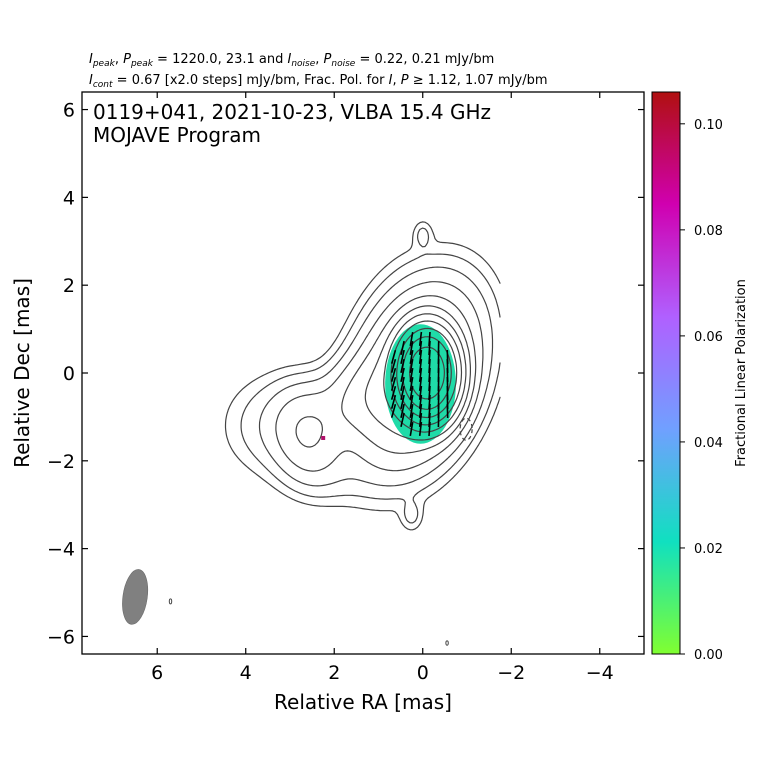 The image size is (760, 760). What do you see at coordinates (511, 673) in the screenshot?
I see `x-tick-label: −2` at bounding box center [511, 673].